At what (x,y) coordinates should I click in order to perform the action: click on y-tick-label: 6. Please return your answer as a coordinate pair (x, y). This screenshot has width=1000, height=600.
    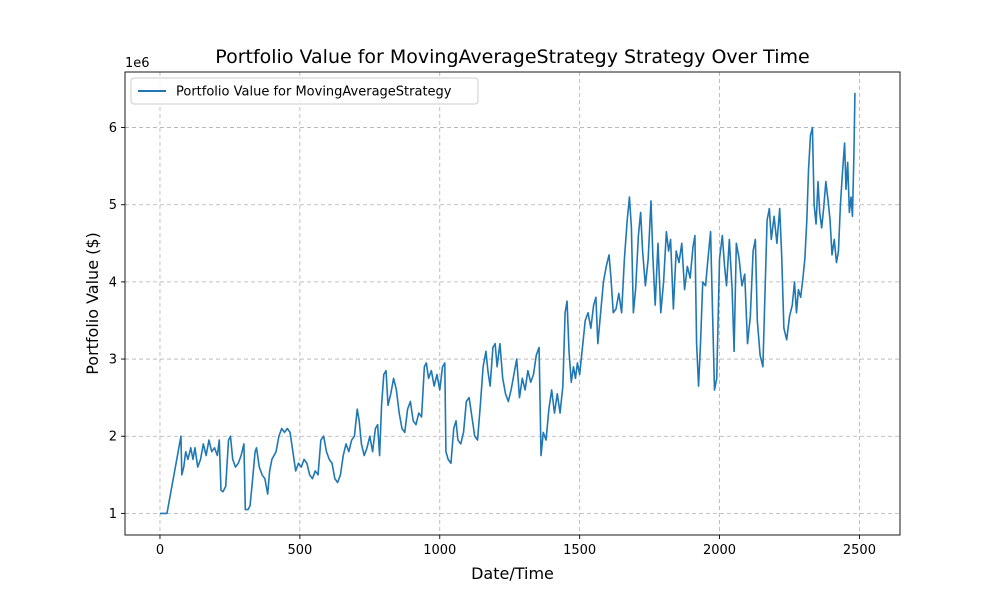
    Looking at the image, I should click on (113, 128).